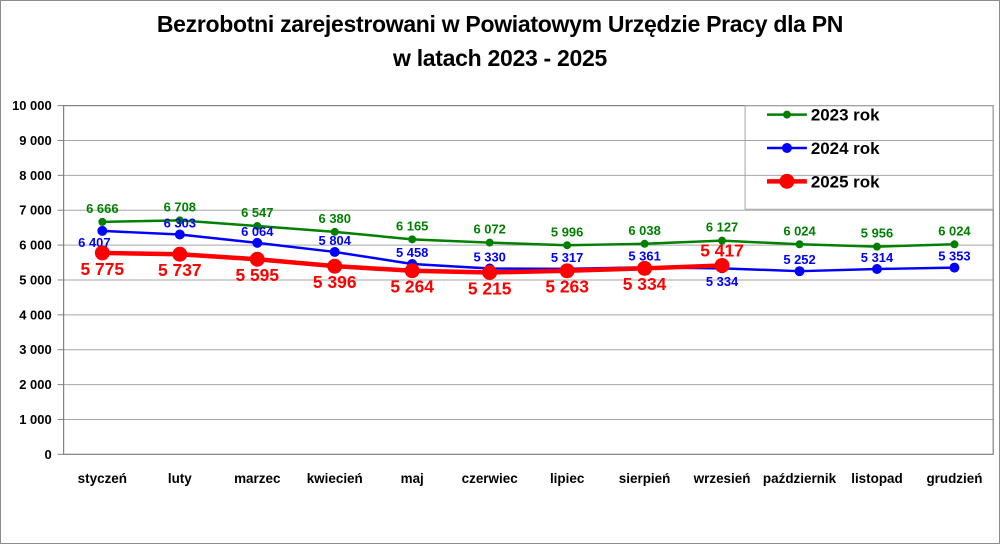  Describe the element at coordinates (877, 478) in the screenshot. I see `x-axis-label: listopad` at that location.